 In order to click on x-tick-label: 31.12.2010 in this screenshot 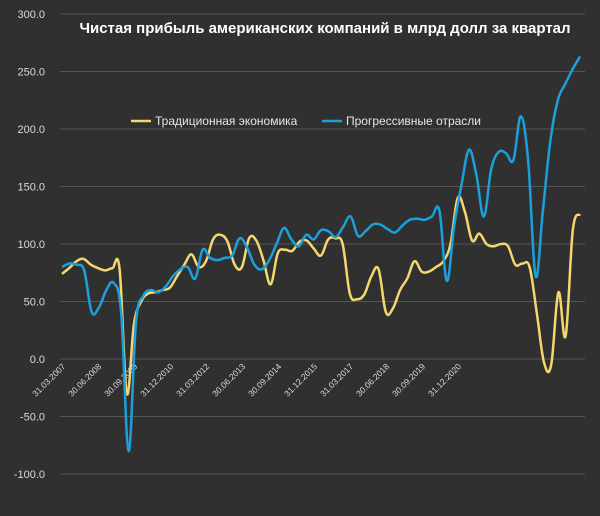, I will do `click(156, 379)`.